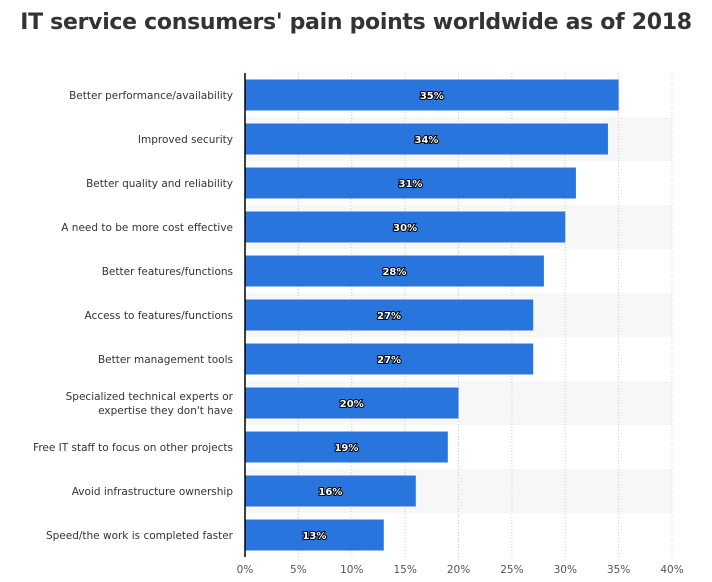 Image resolution: width=712 pixels, height=582 pixels. Describe the element at coordinates (159, 316) in the screenshot. I see `category-label: Access to features/functions` at that location.